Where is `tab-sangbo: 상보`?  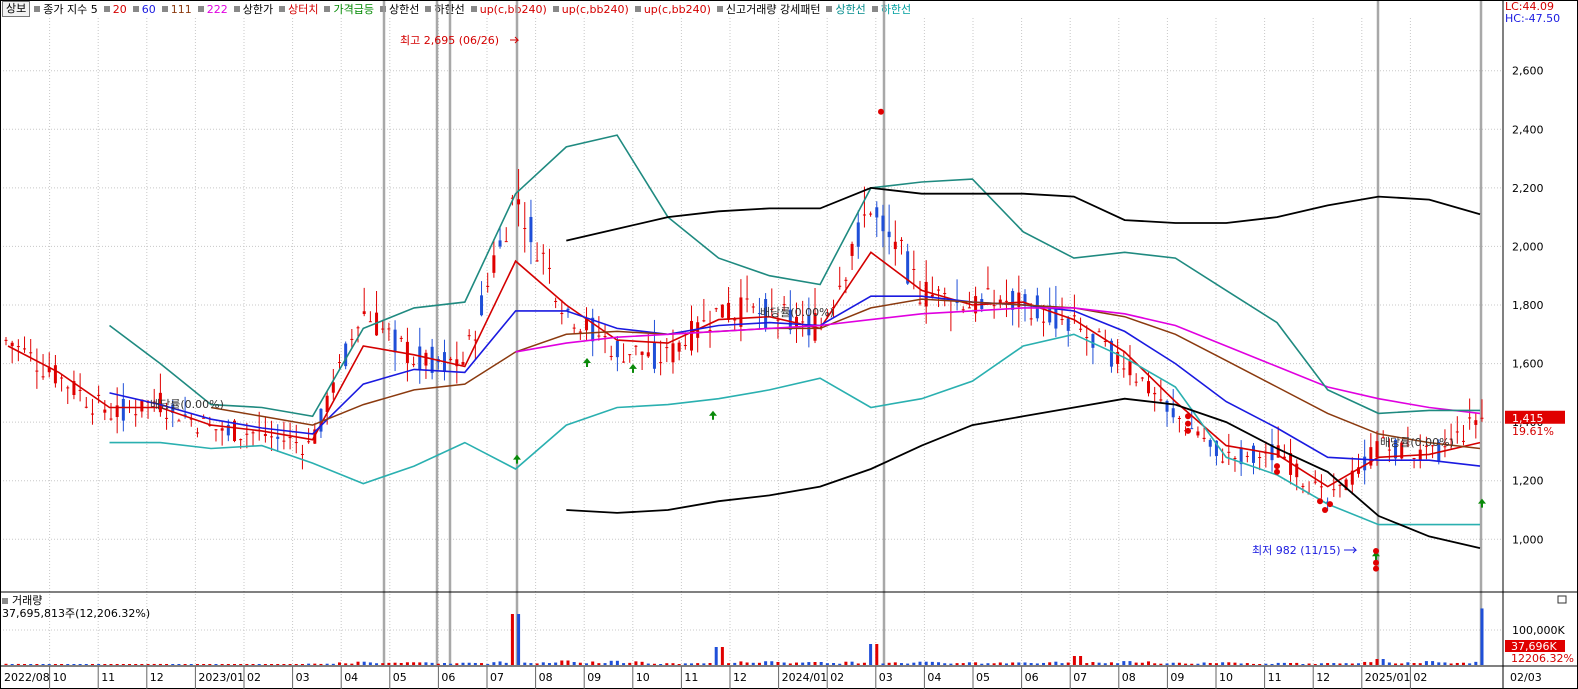
tab-sangbo: 상보 is located at coordinates (16, 9).